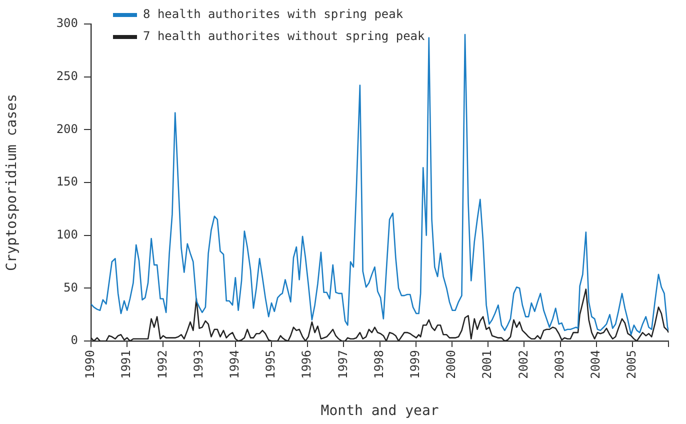  I want to click on x-tick-label: 1992, so click(162, 364).